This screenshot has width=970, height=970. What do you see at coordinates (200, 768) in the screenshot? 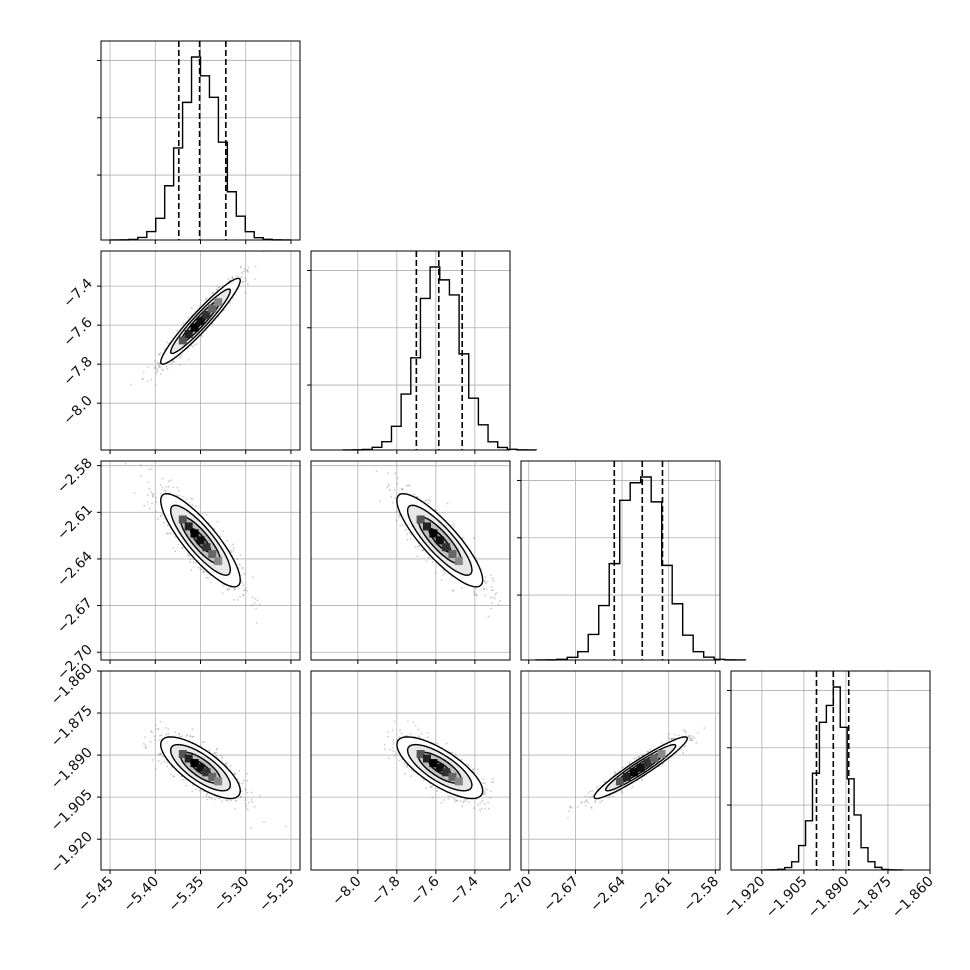
I see `density-bins` at bounding box center [200, 768].